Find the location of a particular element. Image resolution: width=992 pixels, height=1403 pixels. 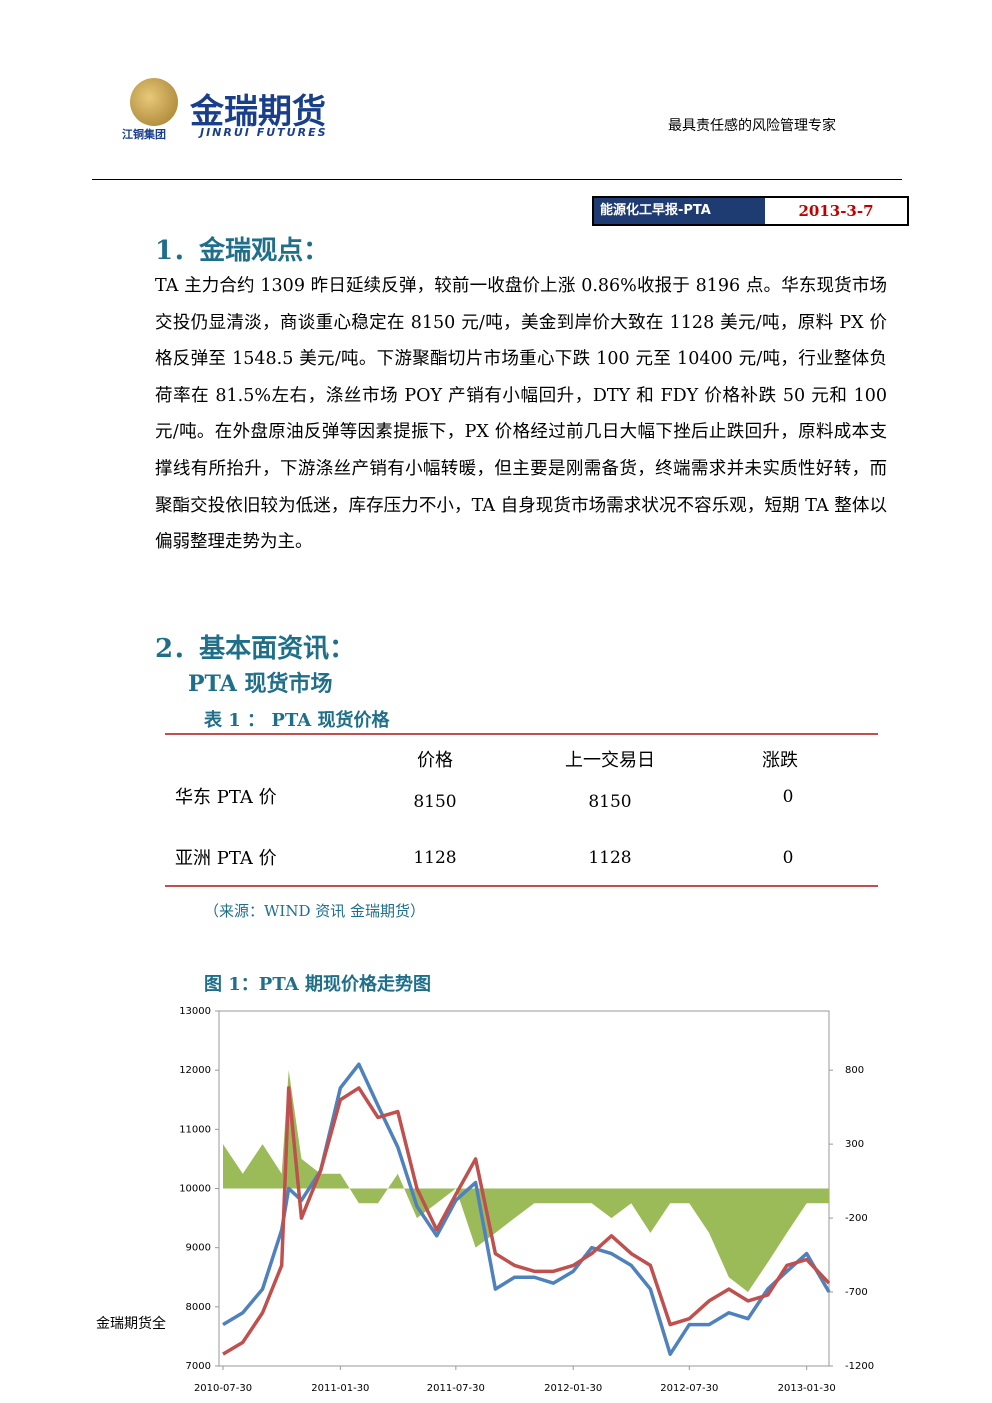

table-cell: 华东 PTA 价 is located at coordinates (226, 797).